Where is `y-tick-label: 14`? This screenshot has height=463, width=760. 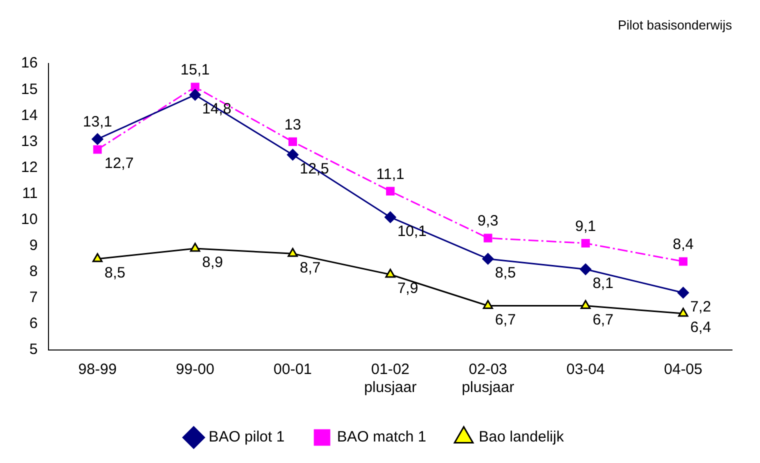 y-tick-label: 14 is located at coordinates (29, 115).